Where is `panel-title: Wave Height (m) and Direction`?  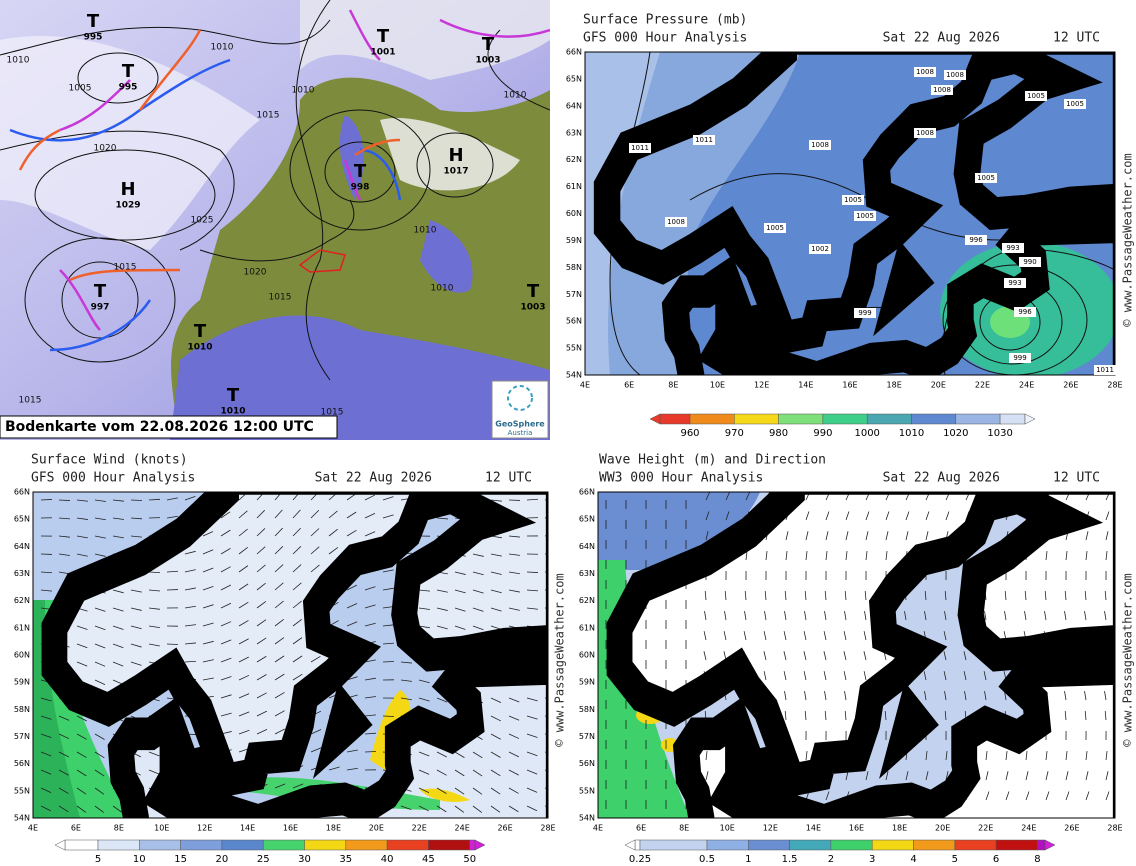 panel-title: Wave Height (m) and Direction is located at coordinates (712, 460).